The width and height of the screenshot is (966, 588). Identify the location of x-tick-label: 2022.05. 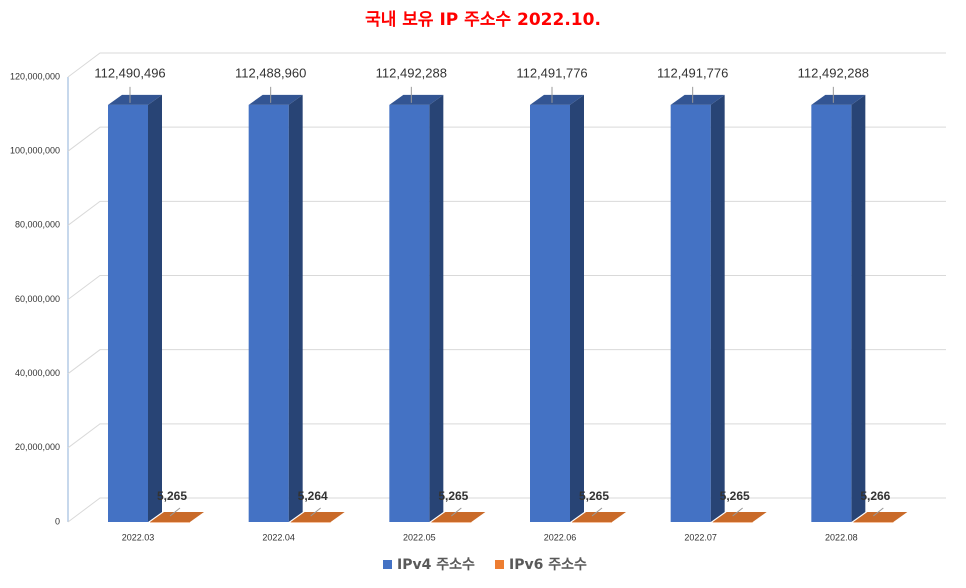
(419, 537).